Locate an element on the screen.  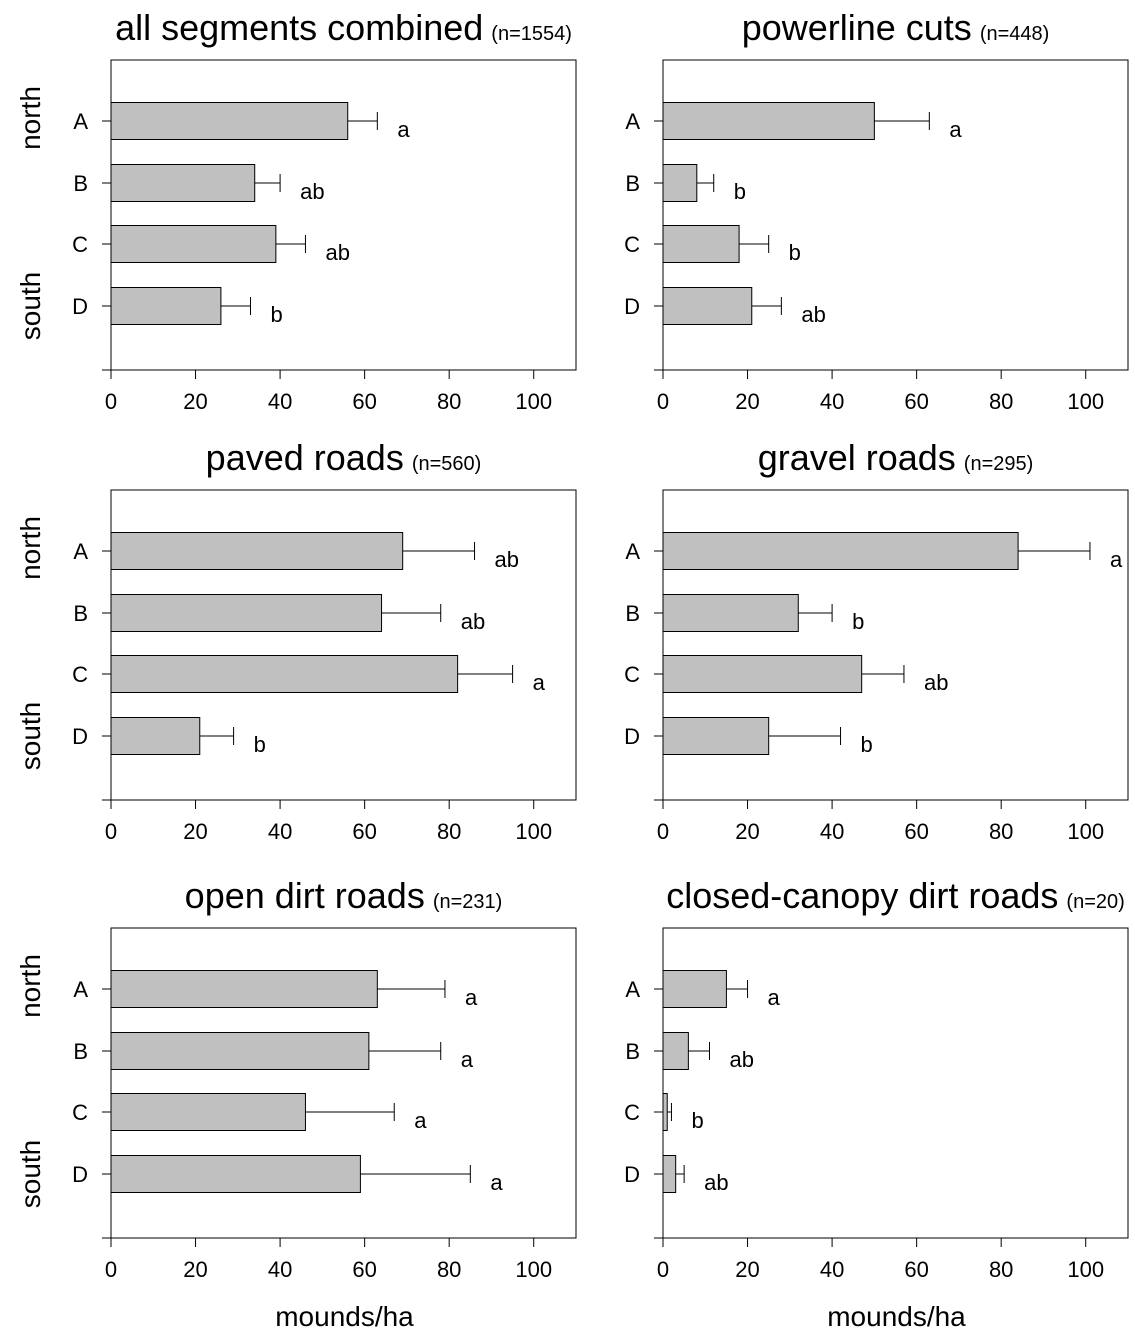
panel-title-text: closed-canopy dirt roads is located at coordinates (862, 895).